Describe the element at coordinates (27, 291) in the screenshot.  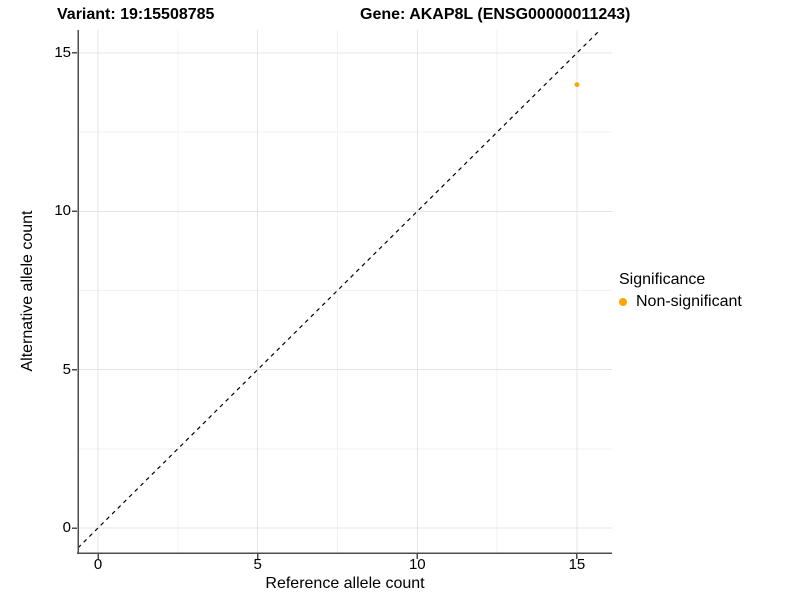
I see `y-axis-title: Alternative allele count` at that location.